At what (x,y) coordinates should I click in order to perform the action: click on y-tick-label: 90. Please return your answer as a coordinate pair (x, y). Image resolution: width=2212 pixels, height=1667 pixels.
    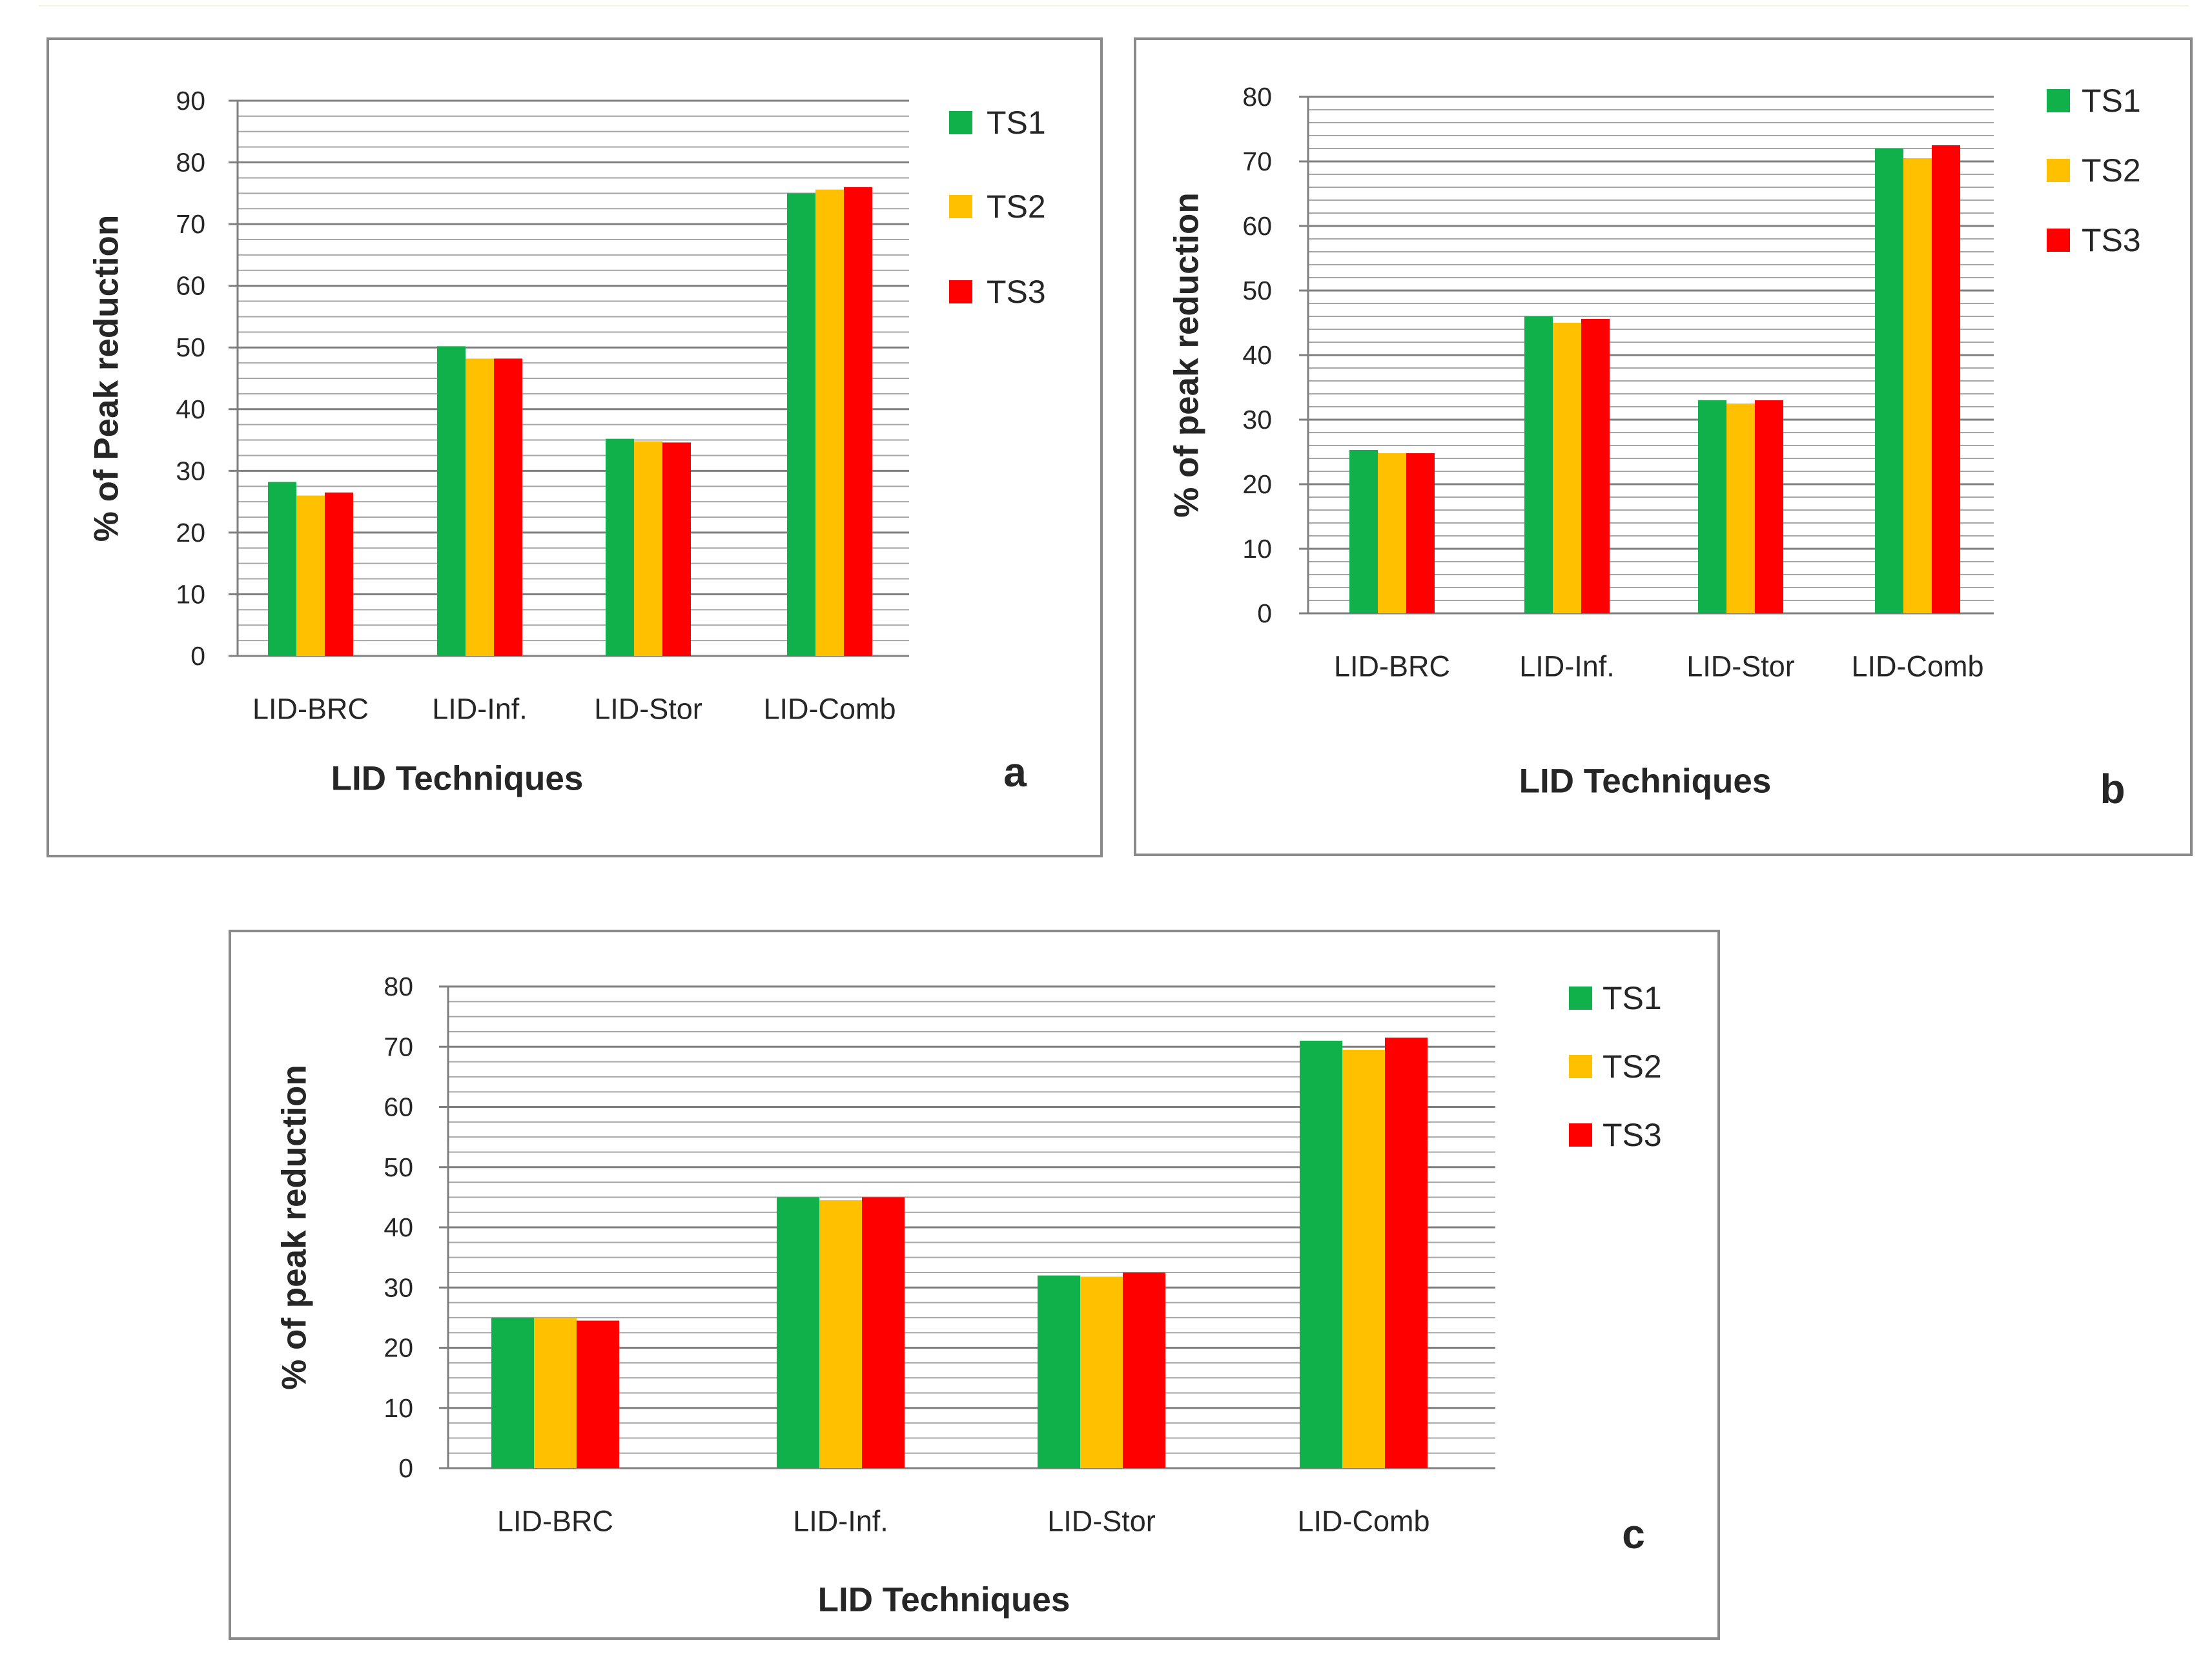
    Looking at the image, I should click on (190, 101).